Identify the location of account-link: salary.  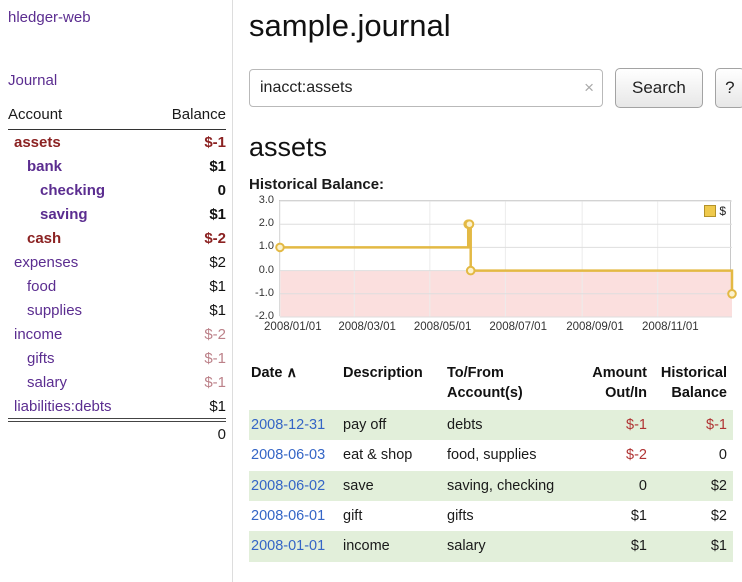
(47, 382).